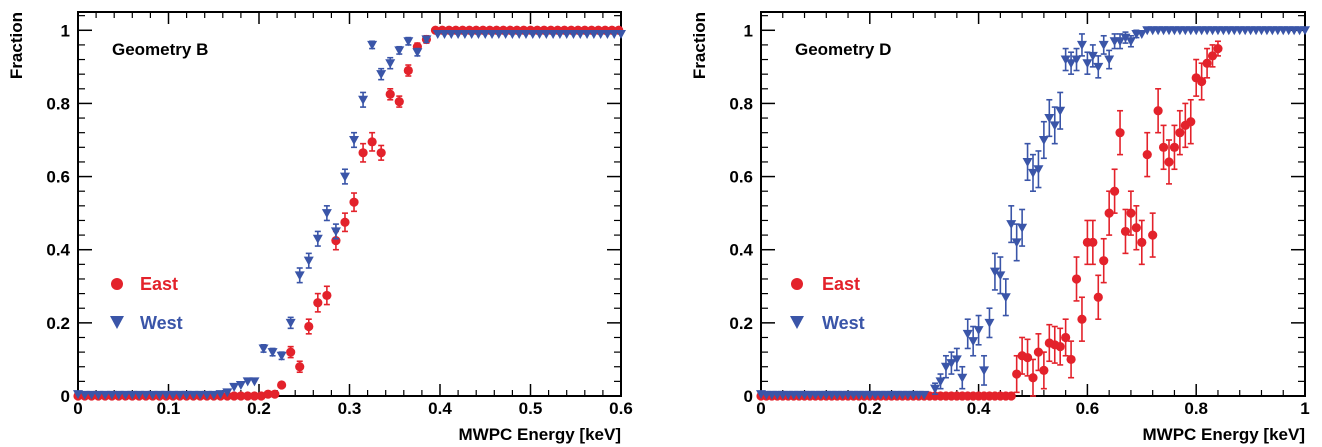  I want to click on y-axis-label: Fraction, so click(16, 45).